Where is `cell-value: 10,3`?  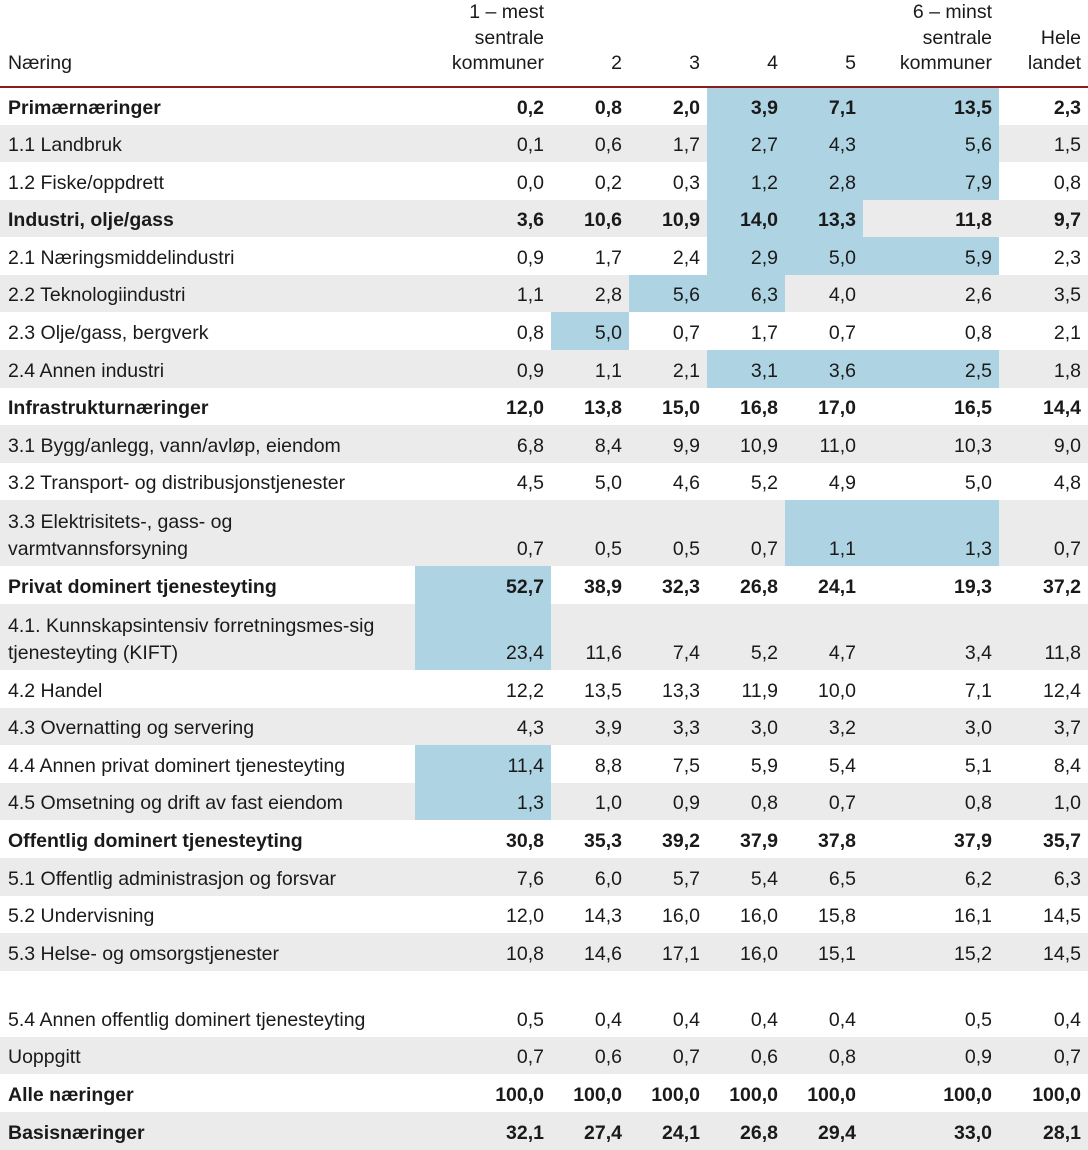 cell-value: 10,3 is located at coordinates (931, 444).